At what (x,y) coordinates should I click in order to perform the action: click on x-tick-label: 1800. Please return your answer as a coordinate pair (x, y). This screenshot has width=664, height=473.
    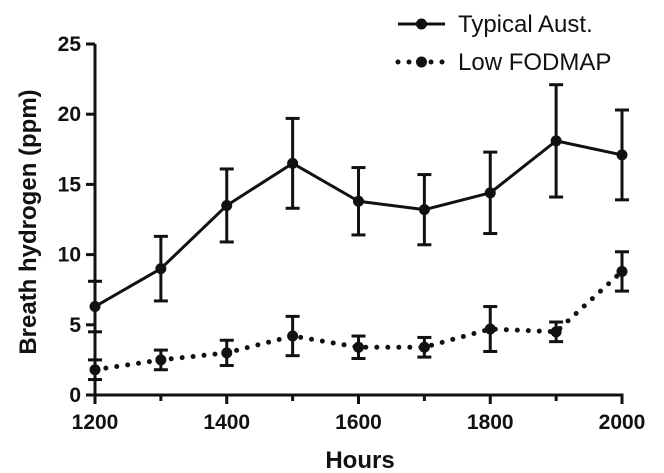
    Looking at the image, I should click on (490, 422).